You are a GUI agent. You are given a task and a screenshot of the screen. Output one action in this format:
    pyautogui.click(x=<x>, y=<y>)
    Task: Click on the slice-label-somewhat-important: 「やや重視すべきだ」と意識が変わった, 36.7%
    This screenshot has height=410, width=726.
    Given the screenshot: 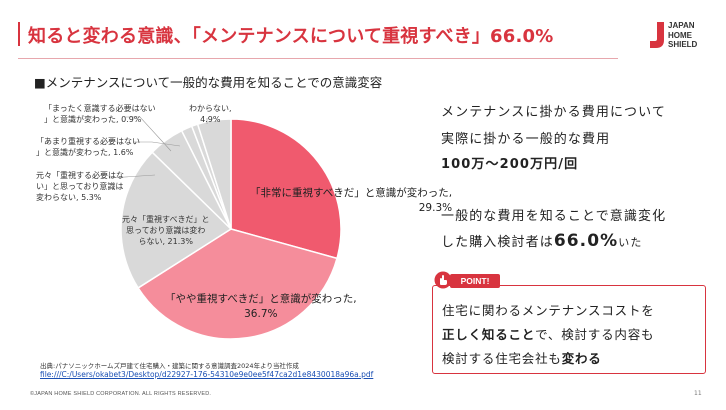 What is the action you would take?
    pyautogui.click(x=261, y=307)
    